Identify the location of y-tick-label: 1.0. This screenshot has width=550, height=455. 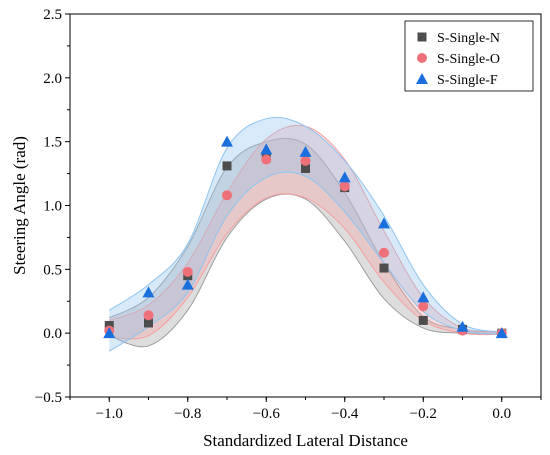
(52, 207).